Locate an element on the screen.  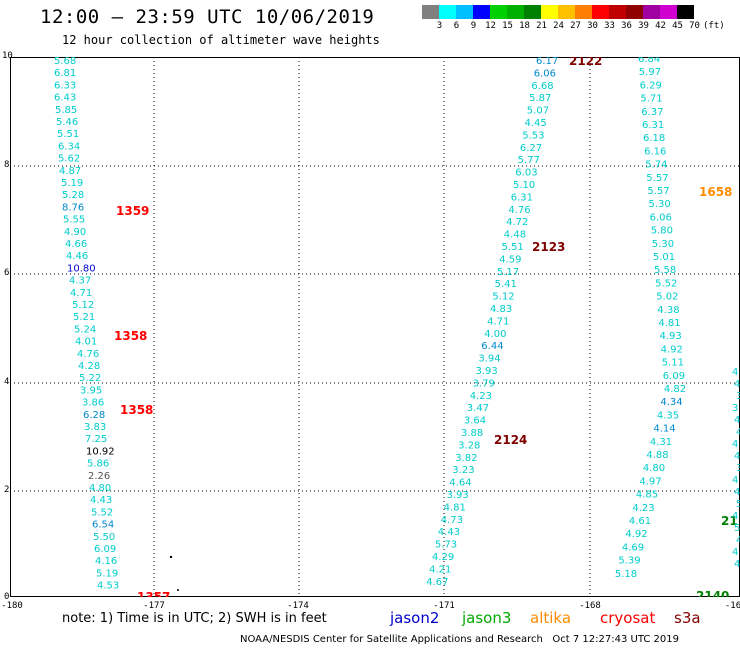
track-c-value: 6.06 is located at coordinates (661, 217).